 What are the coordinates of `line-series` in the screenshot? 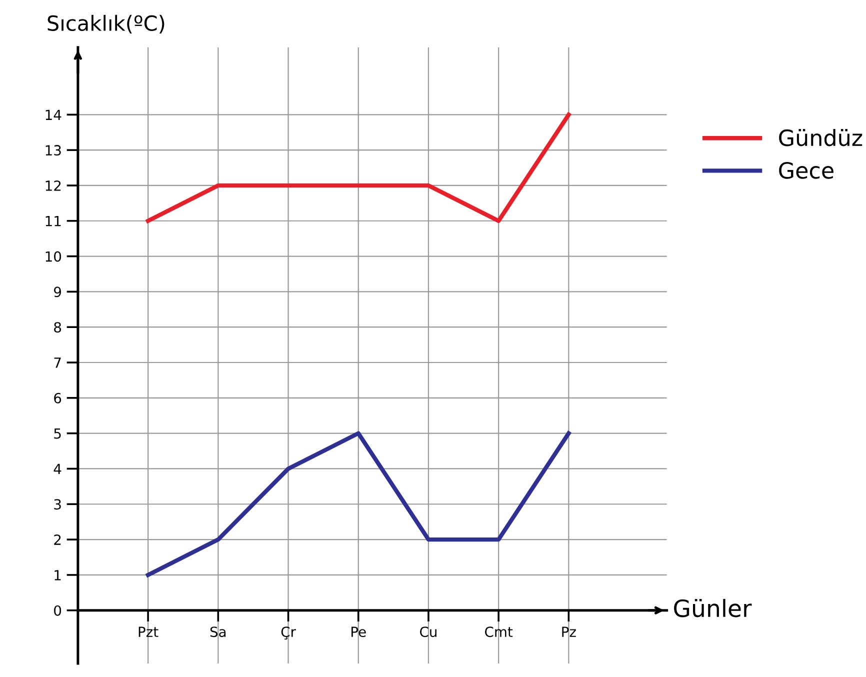 It's located at (358, 504).